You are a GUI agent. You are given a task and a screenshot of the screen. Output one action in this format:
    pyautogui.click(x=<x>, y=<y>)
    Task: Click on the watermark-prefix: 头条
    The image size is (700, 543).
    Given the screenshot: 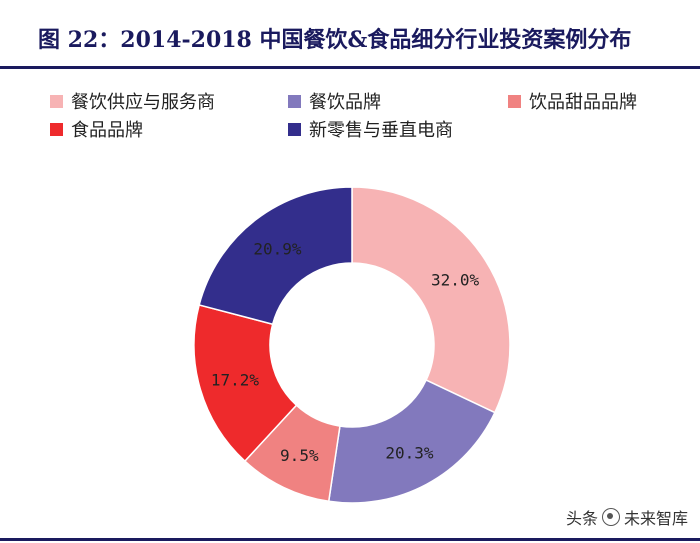 What is the action you would take?
    pyautogui.click(x=581, y=518)
    